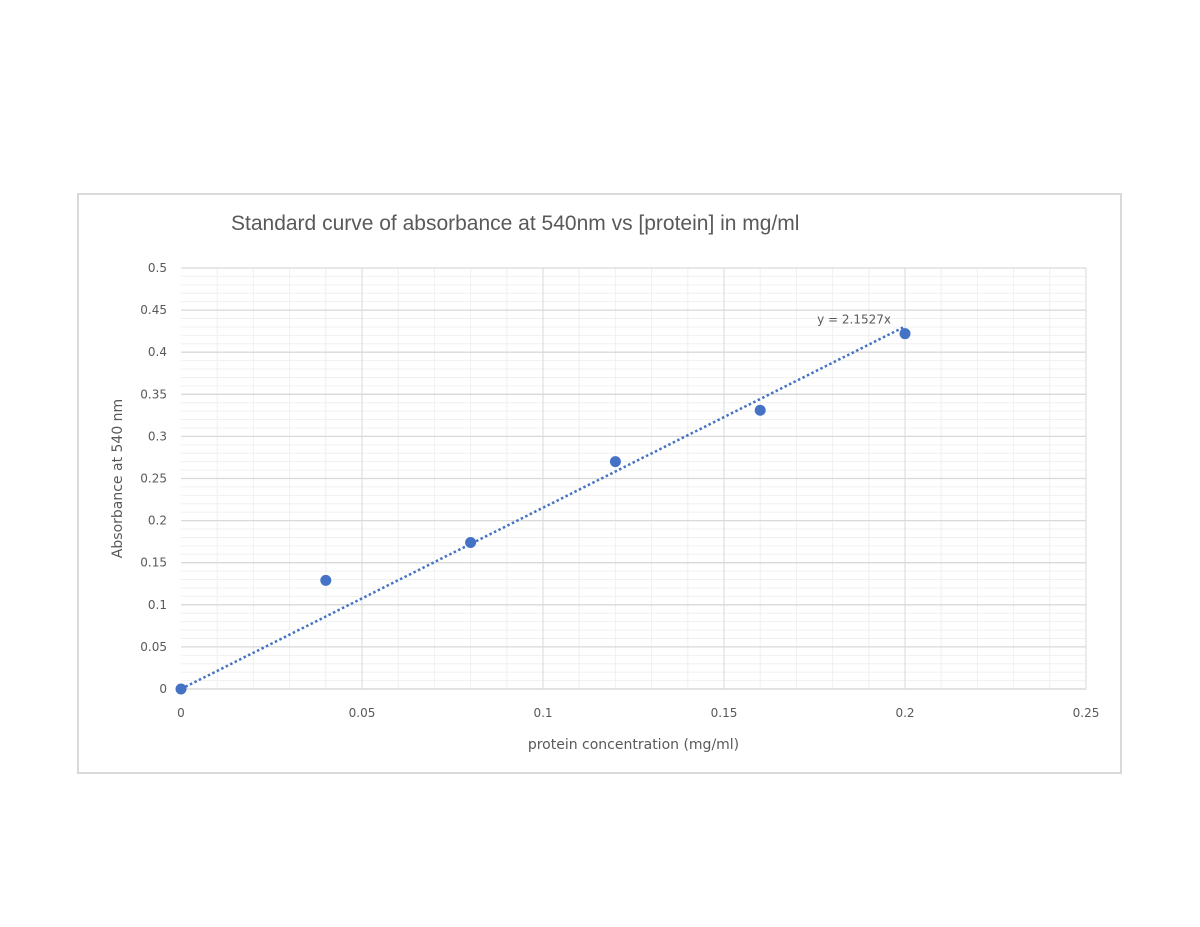  What do you see at coordinates (163, 689) in the screenshot?
I see `y-tick-label: 0` at bounding box center [163, 689].